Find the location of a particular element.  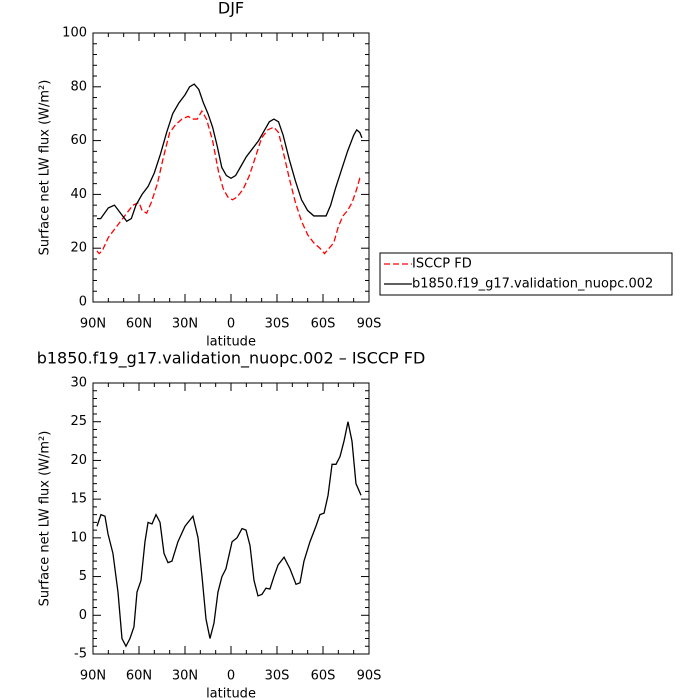

y-tick-label: 30 is located at coordinates (78, 383).